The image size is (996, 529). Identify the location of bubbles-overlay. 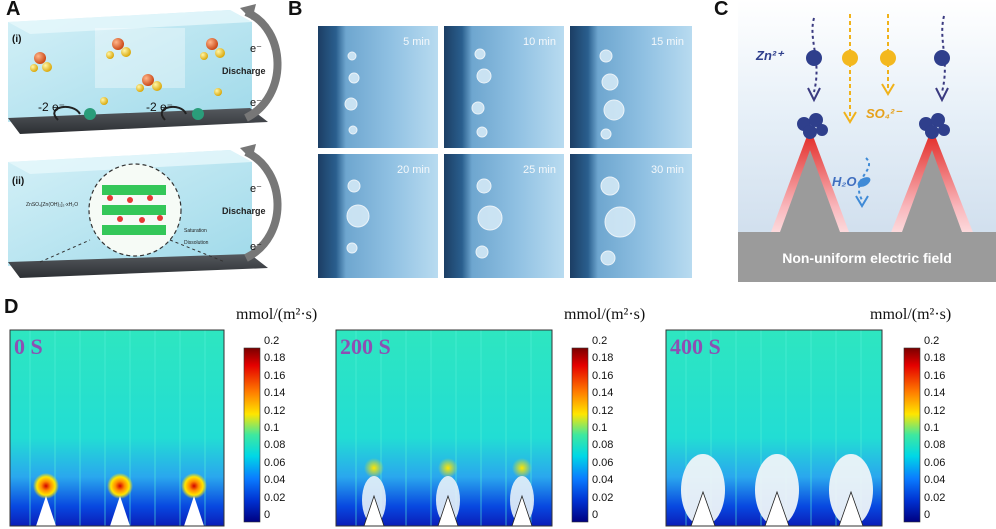
(490, 157).